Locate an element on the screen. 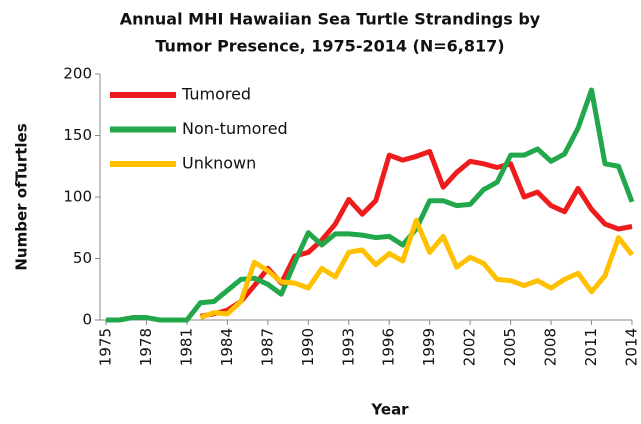 This screenshot has width=641, height=424. x-tick-label: 1981 is located at coordinates (186, 347).